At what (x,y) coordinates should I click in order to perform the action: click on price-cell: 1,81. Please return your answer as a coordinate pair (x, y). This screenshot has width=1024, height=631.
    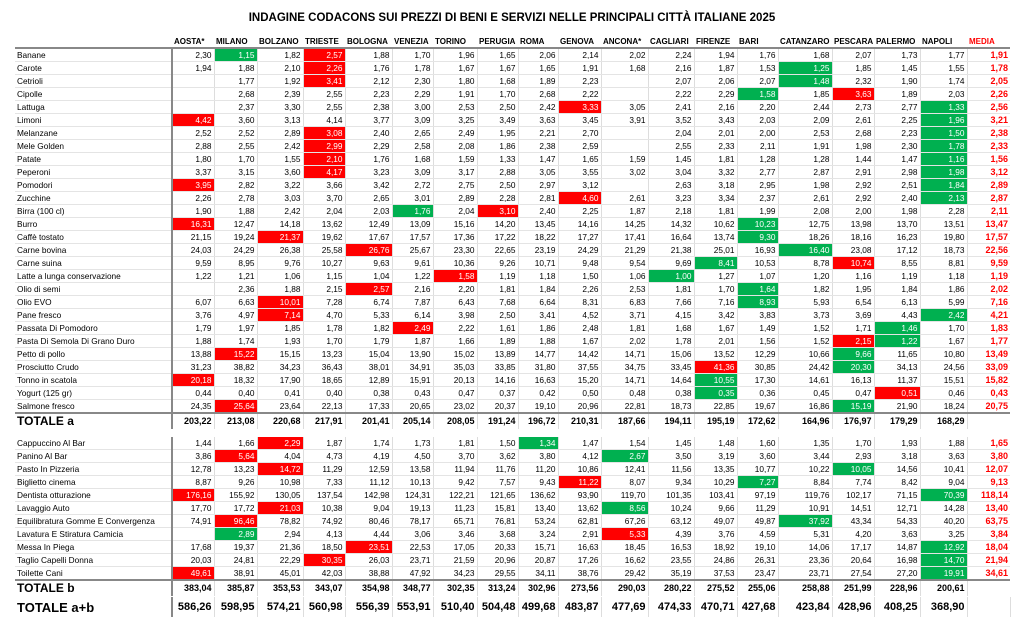
    Looking at the image, I should click on (716, 211).